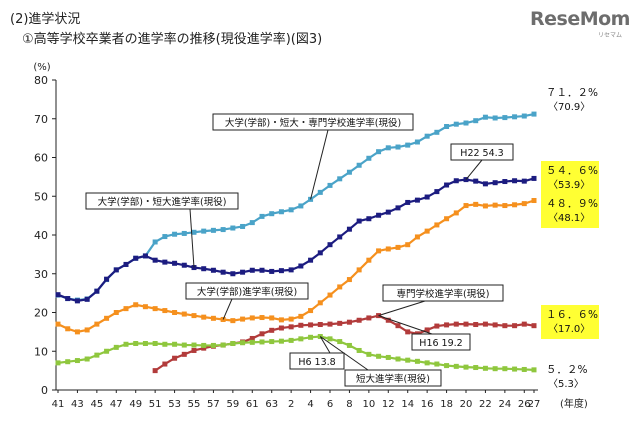 Image resolution: width=640 pixels, height=424 pixels. Describe the element at coordinates (44, 390) in the screenshot. I see `y-tick-label: 0` at that location.